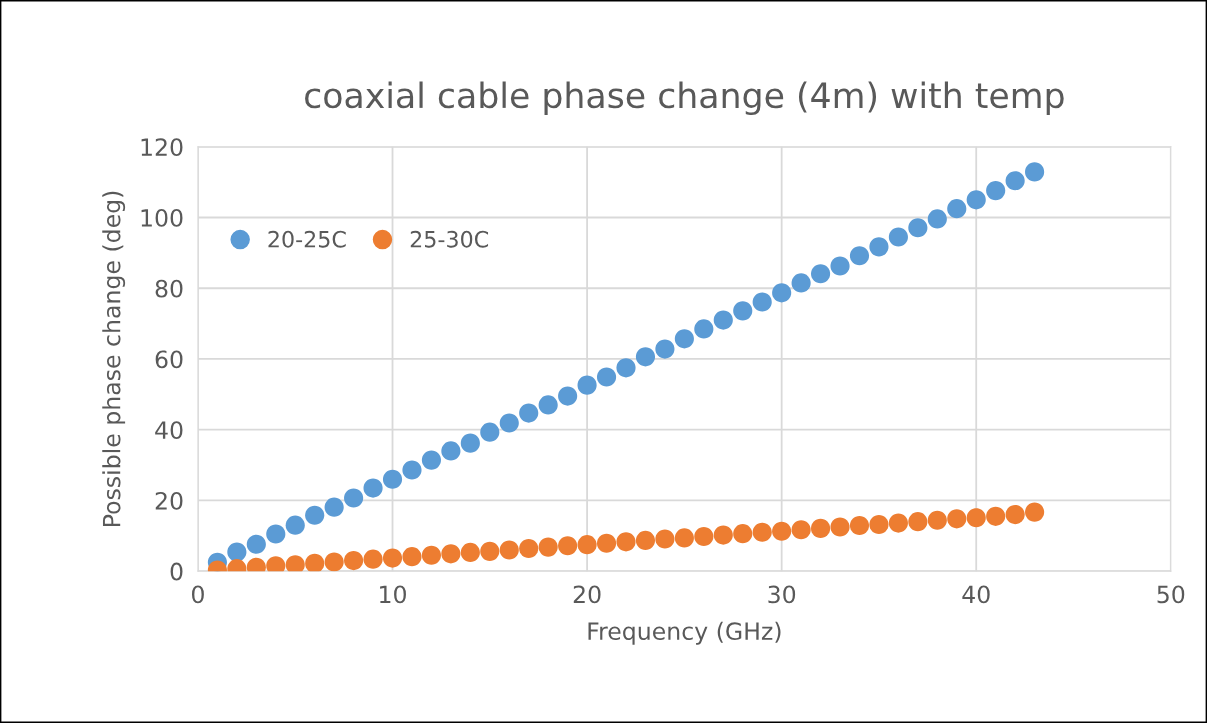 This screenshot has width=1207, height=723. What do you see at coordinates (162, 147) in the screenshot?
I see `y-tick-label: 120` at bounding box center [162, 147].